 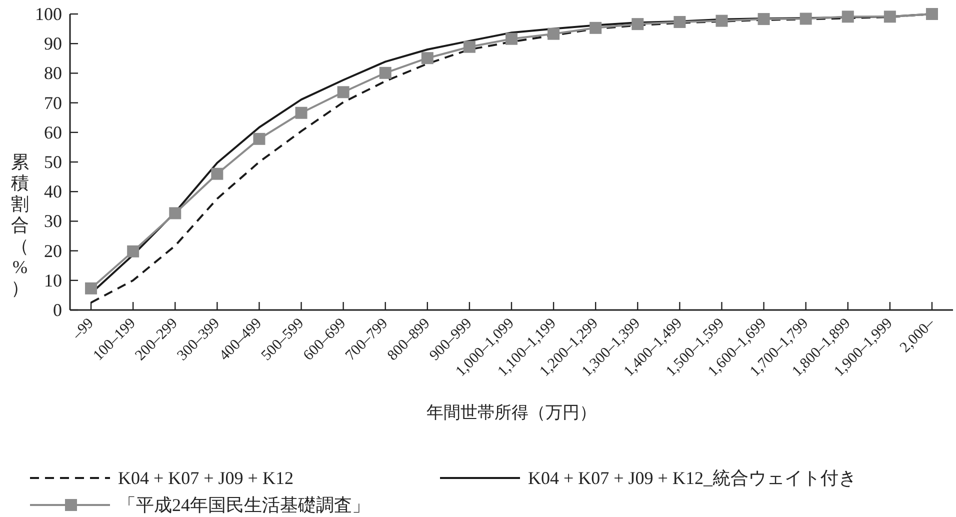 What do you see at coordinates (206, 478) in the screenshot?
I see `legend-label: K04 + K07 + J09 + K12` at bounding box center [206, 478].